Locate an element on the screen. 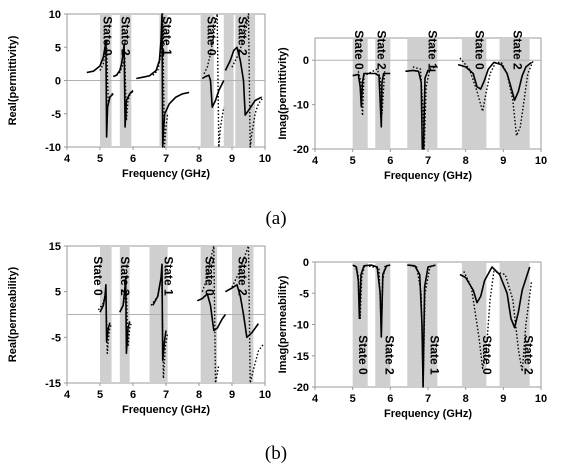 Image resolution: width=567 pixels, height=469 pixels. y-axis-title: Imag(permeability) is located at coordinates (283, 324).